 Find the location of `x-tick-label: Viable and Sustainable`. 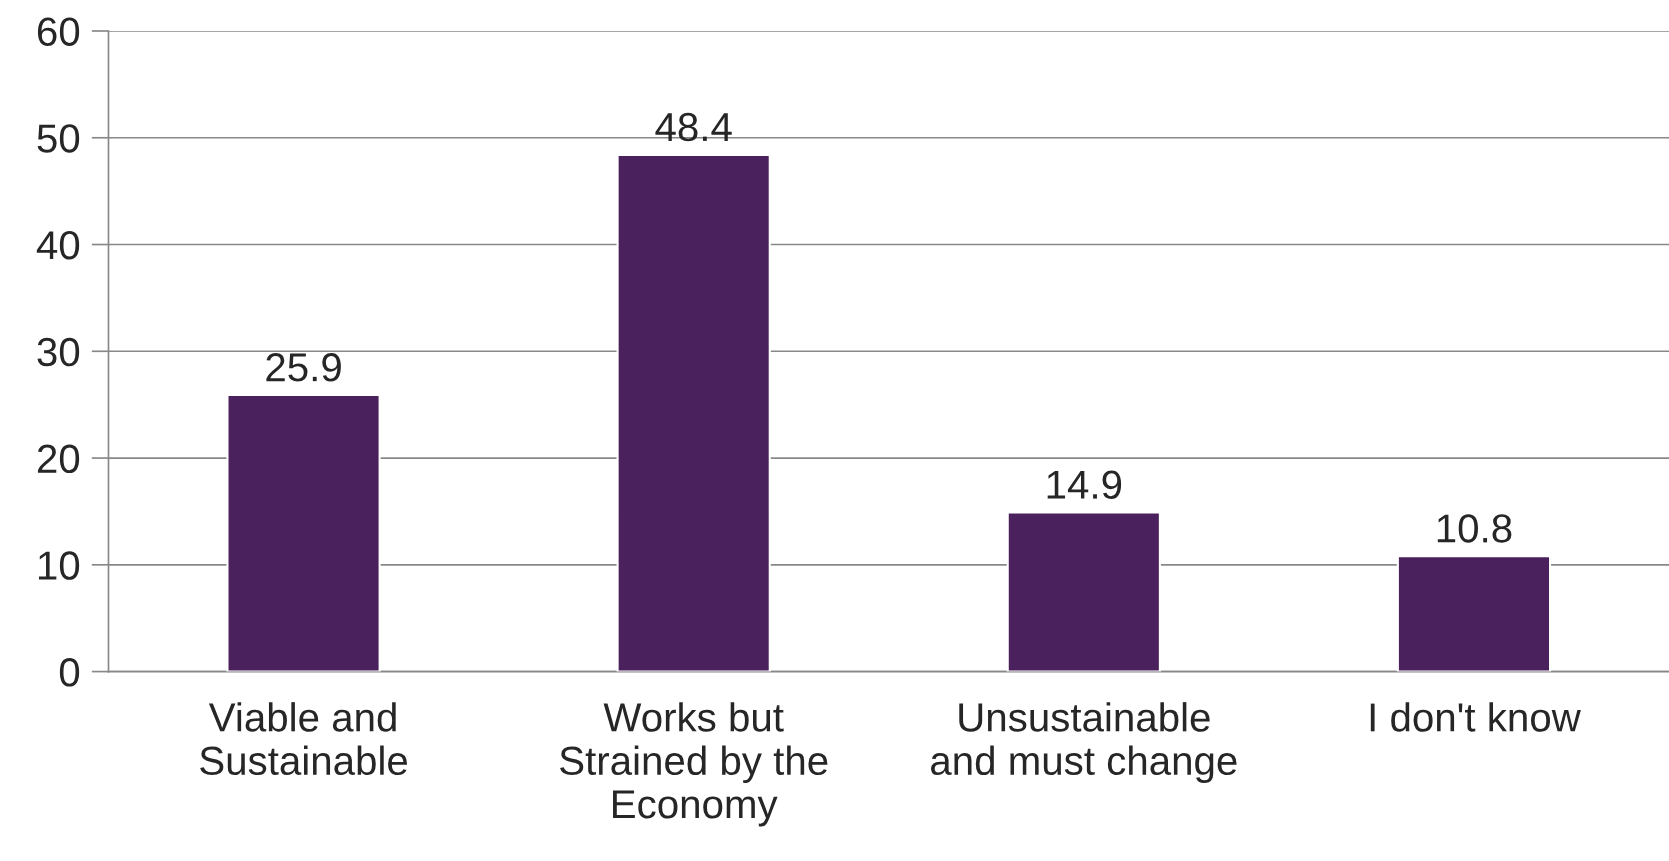

x-tick-label: Viable and Sustainable is located at coordinates (304, 739).